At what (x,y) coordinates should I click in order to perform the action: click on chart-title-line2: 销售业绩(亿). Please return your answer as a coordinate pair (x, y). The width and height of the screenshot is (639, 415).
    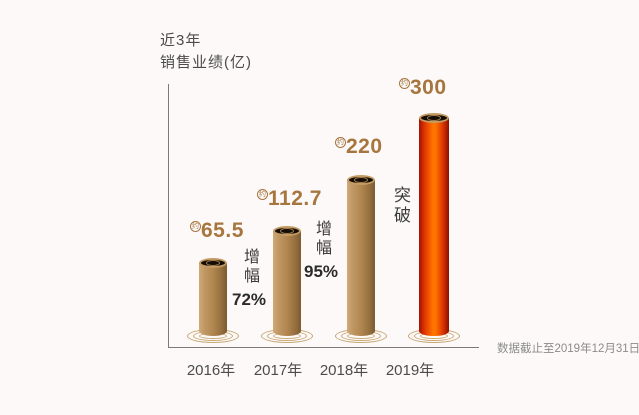
    Looking at the image, I should click on (206, 62).